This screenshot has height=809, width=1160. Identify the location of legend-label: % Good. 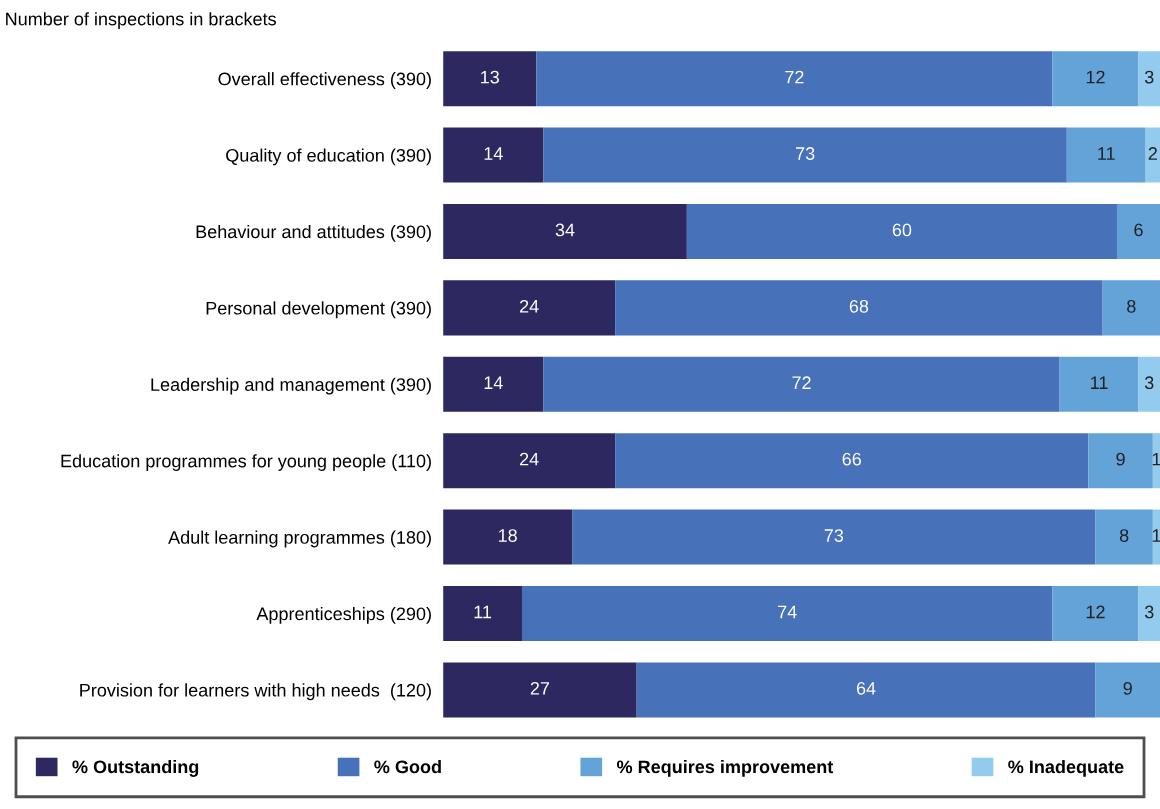
(407, 766).